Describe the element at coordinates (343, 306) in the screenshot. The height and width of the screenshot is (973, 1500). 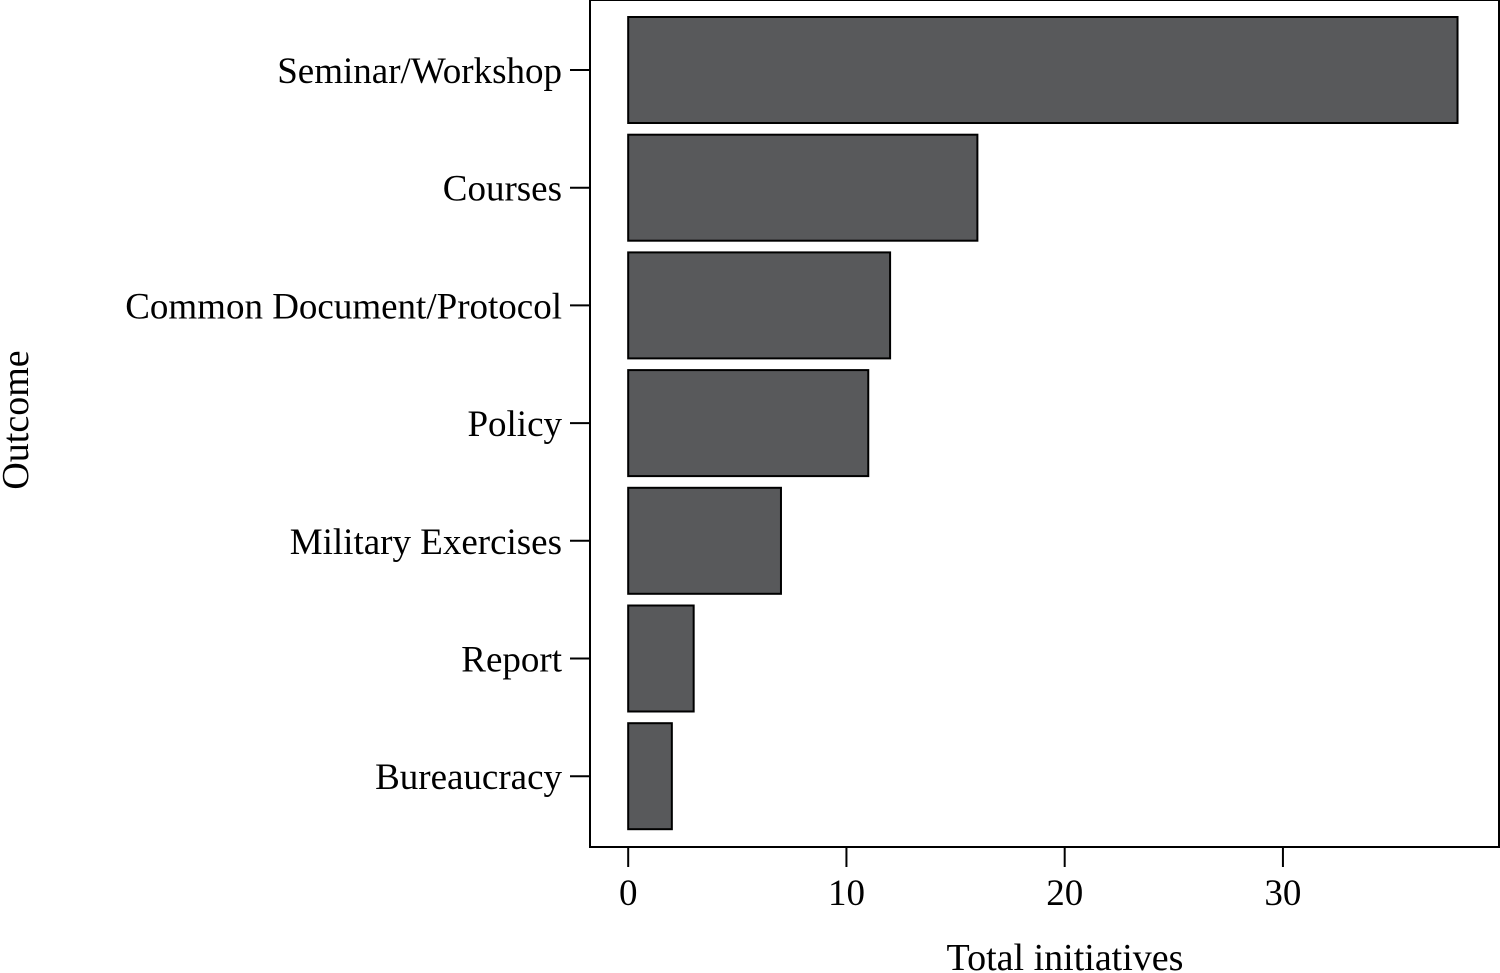
I see `y-tick-label: Common Document/Protocol` at that location.